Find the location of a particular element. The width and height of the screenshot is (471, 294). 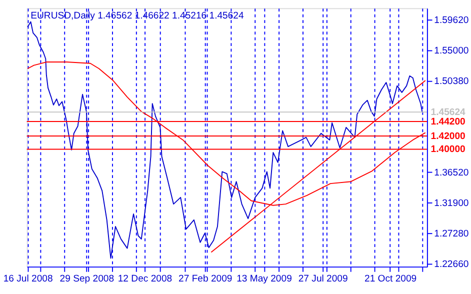

y-tick-label: 1.36520 is located at coordinates (451, 173).